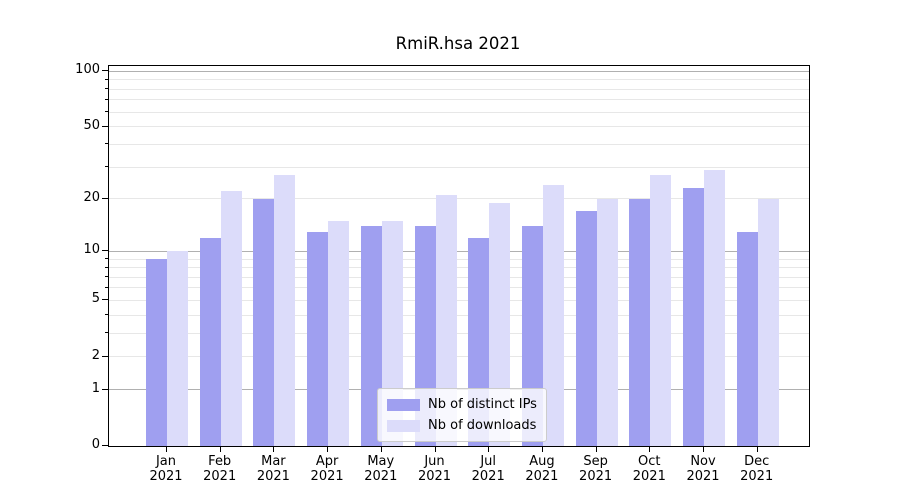 This screenshot has height=500, width=900. I want to click on y-tick-label: 50, so click(91, 125).